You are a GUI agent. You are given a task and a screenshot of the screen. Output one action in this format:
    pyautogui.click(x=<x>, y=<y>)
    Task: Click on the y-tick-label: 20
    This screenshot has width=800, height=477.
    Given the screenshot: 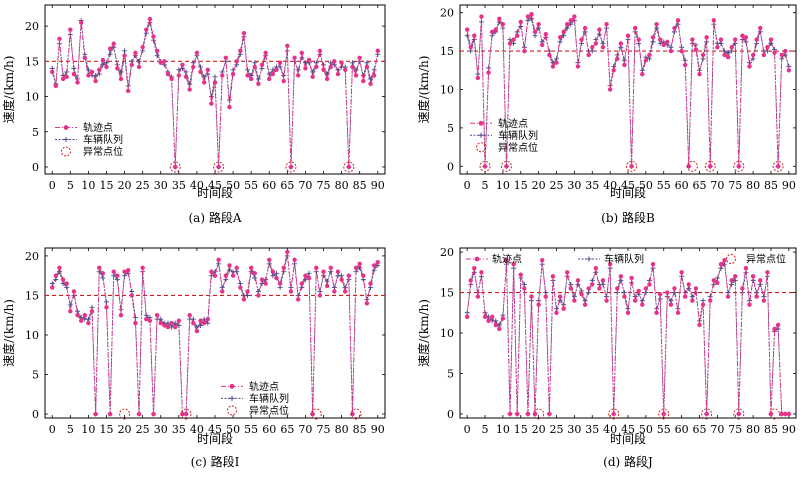 What is the action you would take?
    pyautogui.click(x=447, y=252)
    